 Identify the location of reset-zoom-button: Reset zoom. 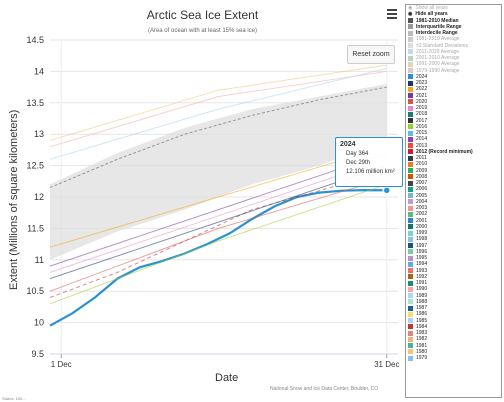
(371, 54).